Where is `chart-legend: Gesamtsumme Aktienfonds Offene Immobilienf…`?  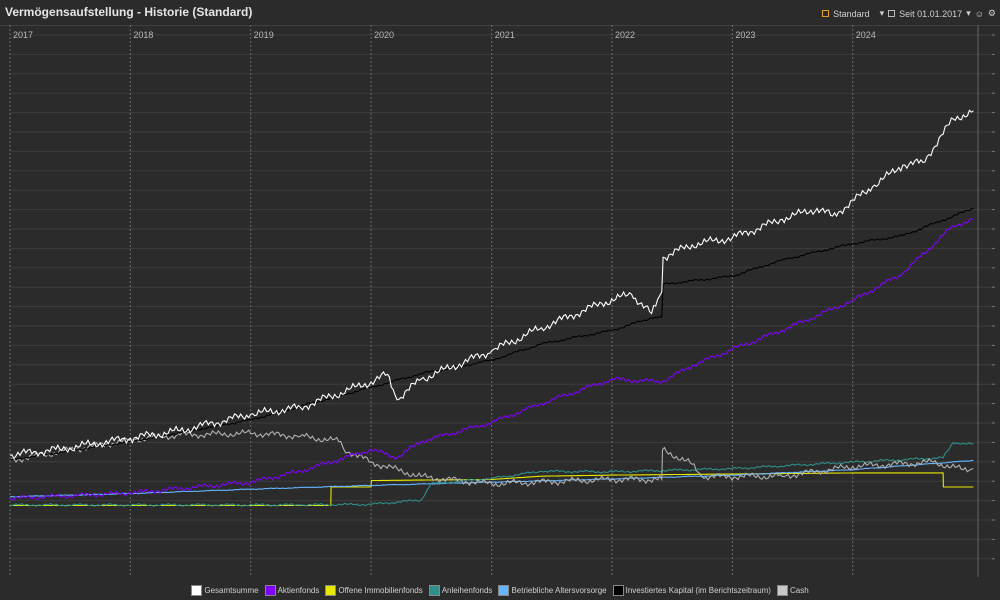
chart-legend: Gesamtsumme Aktienfonds Offene Immobilienf… is located at coordinates (500, 590).